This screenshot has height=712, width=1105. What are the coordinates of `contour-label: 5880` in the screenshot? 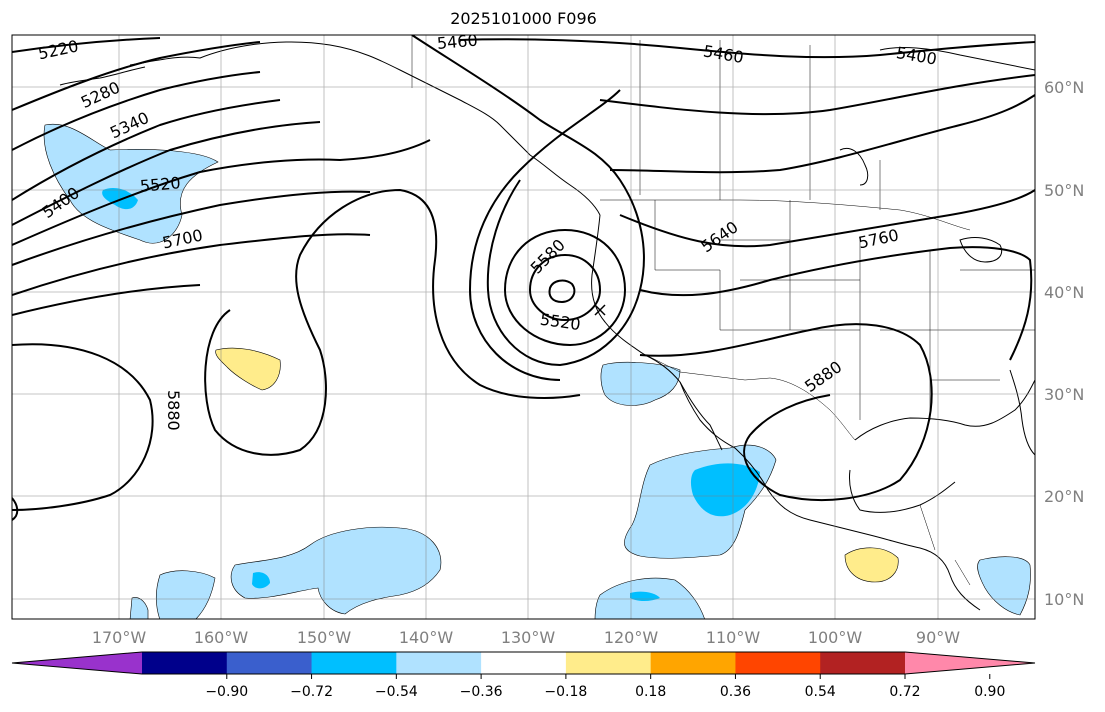 It's located at (173, 410).